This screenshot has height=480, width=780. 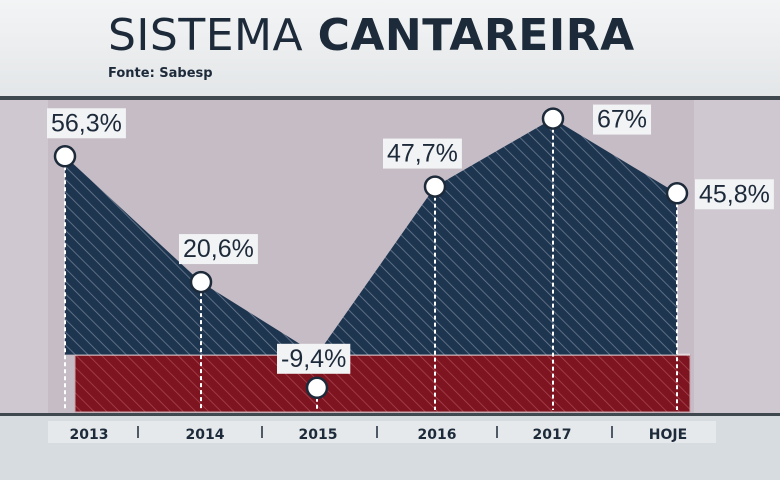 I want to click on x-tick-label: 2014, so click(x=205, y=435).